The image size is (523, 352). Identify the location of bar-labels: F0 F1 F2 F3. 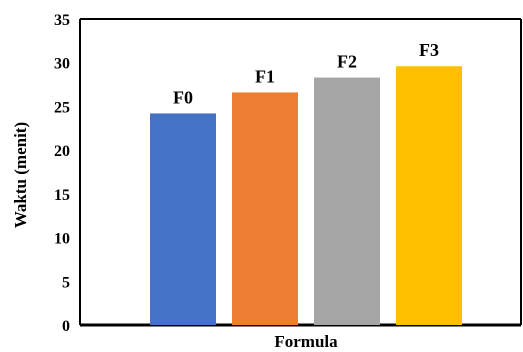
(306, 73).